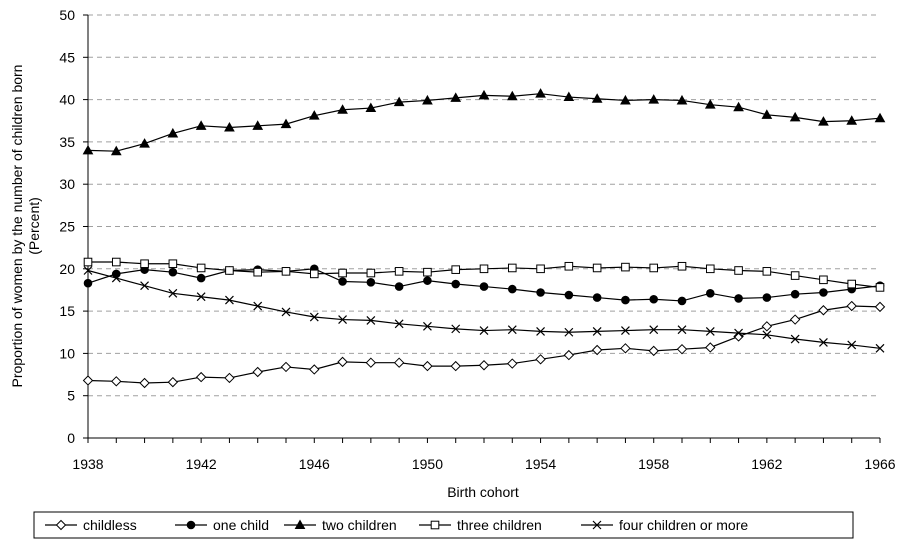 Image resolution: width=902 pixels, height=542 pixels. I want to click on legend-label: three children, so click(499, 525).